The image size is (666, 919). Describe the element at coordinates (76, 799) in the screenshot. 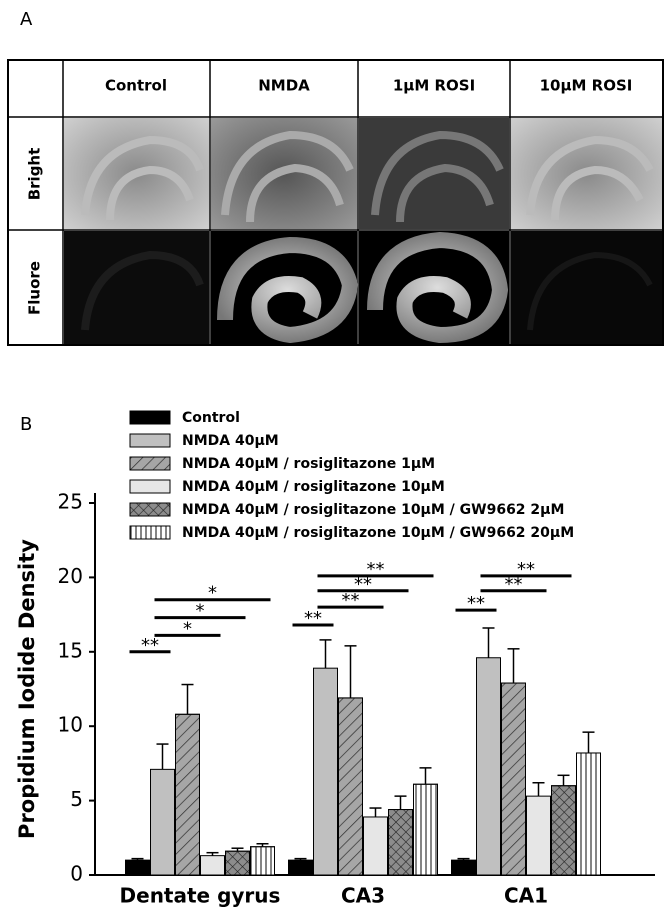

I see `y-tick-label: 5` at that location.